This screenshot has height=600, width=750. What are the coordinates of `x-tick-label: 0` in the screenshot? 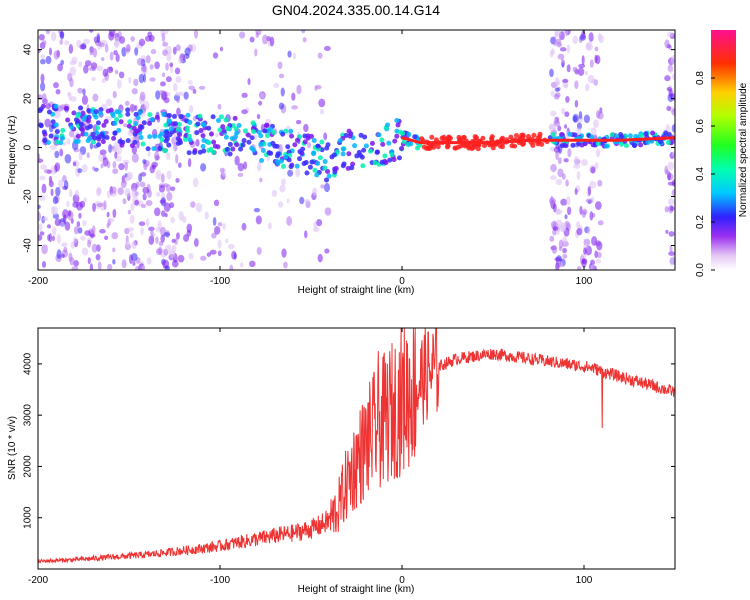 It's located at (402, 580).